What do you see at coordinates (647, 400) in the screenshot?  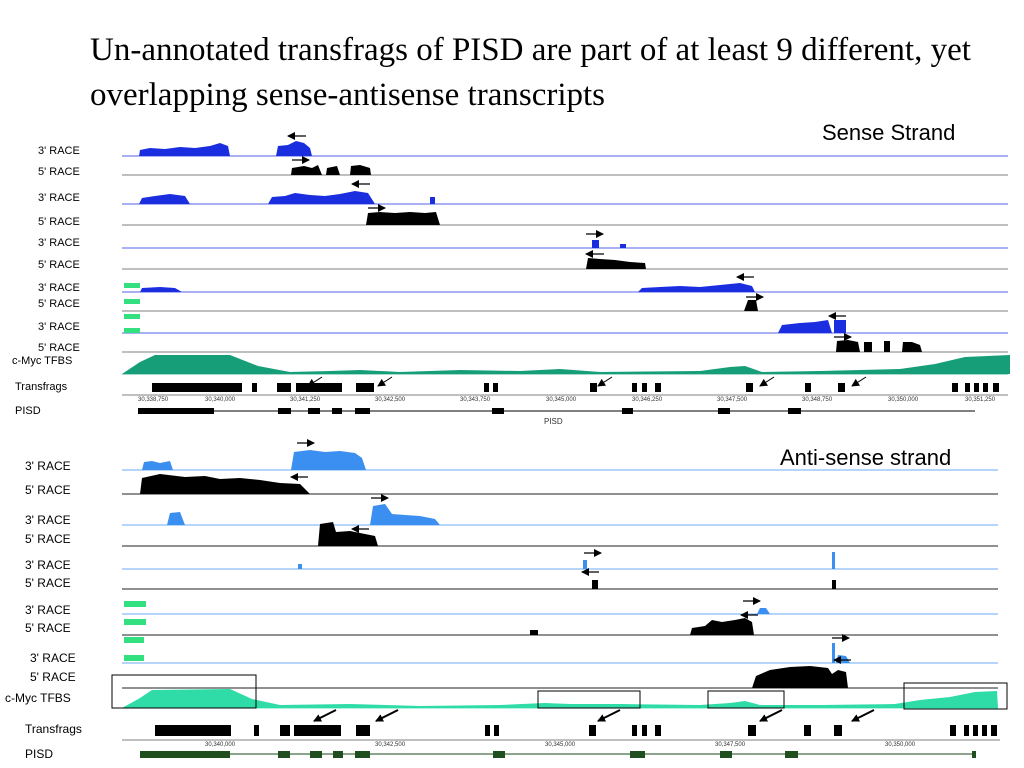 I see `genome-coordinate: 30,346,250` at bounding box center [647, 400].